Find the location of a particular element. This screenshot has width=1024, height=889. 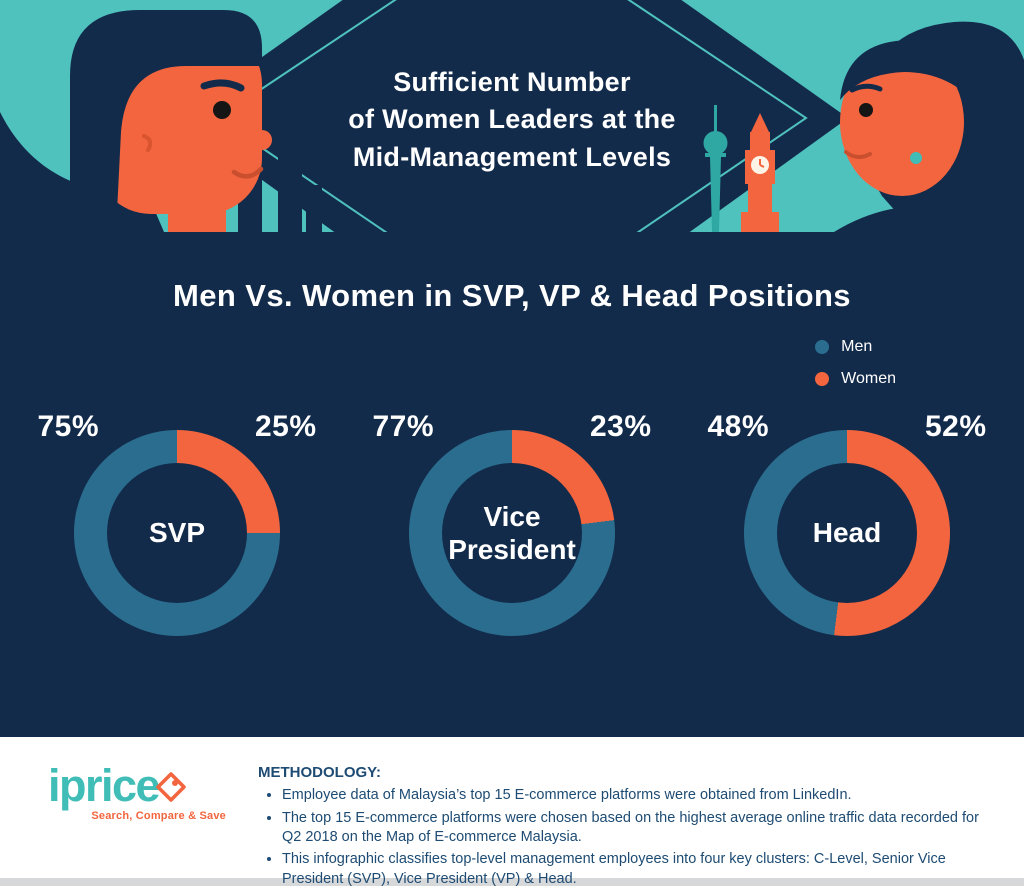

donut-block-svp: 75% 25% SVP is located at coordinates (177, 538).